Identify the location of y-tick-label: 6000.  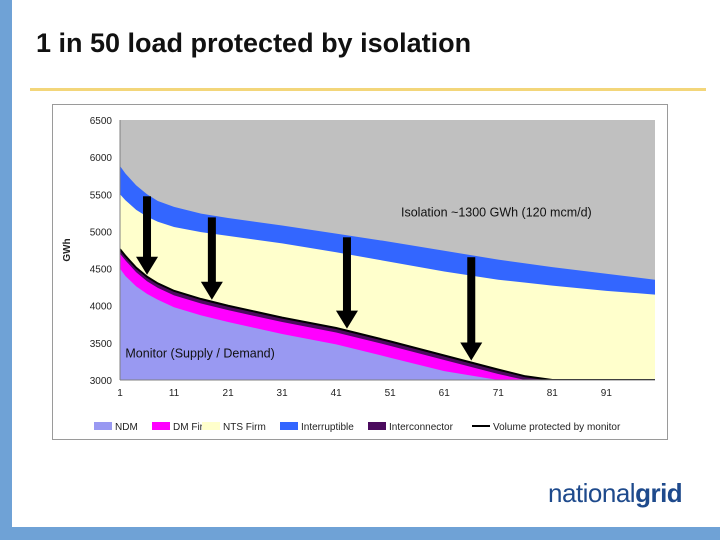
(101, 158).